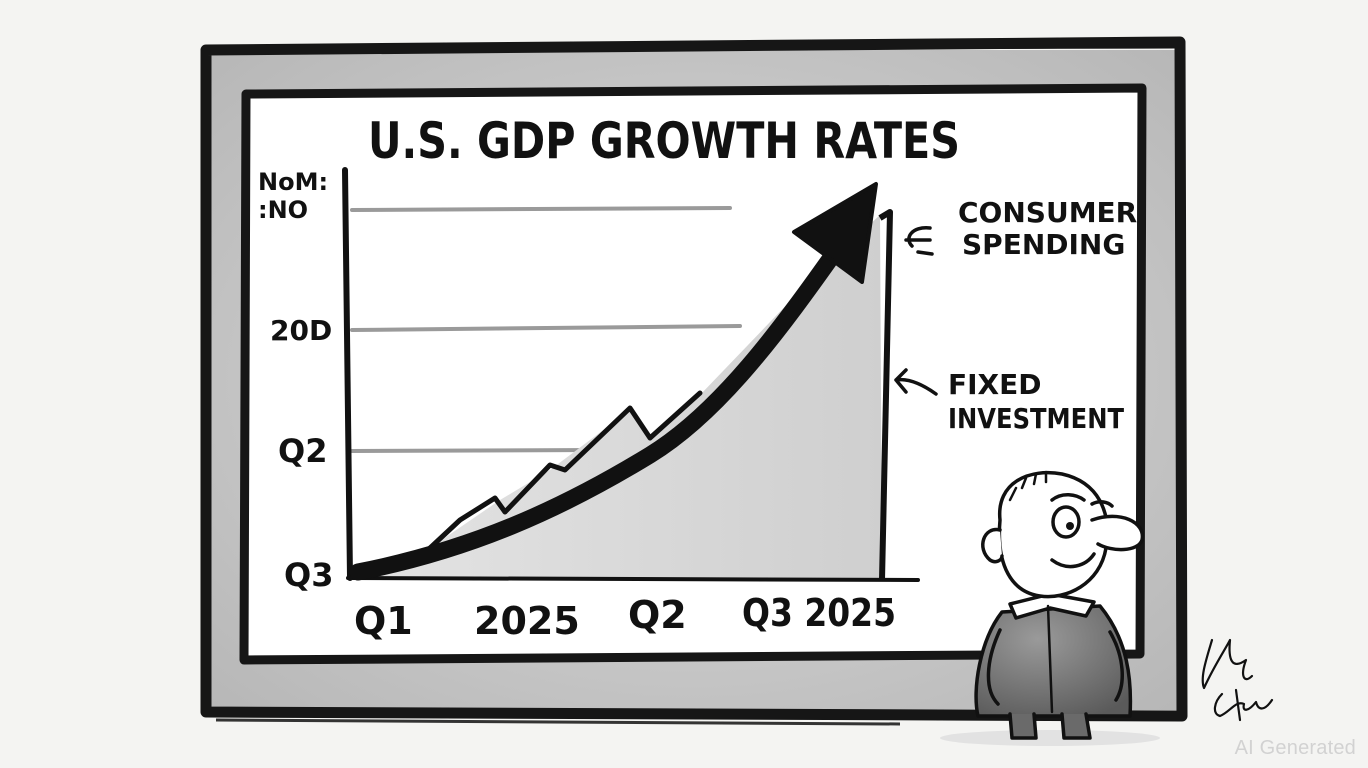  Describe the element at coordinates (308, 575) in the screenshot. I see `y-tick-label: Q3` at that location.